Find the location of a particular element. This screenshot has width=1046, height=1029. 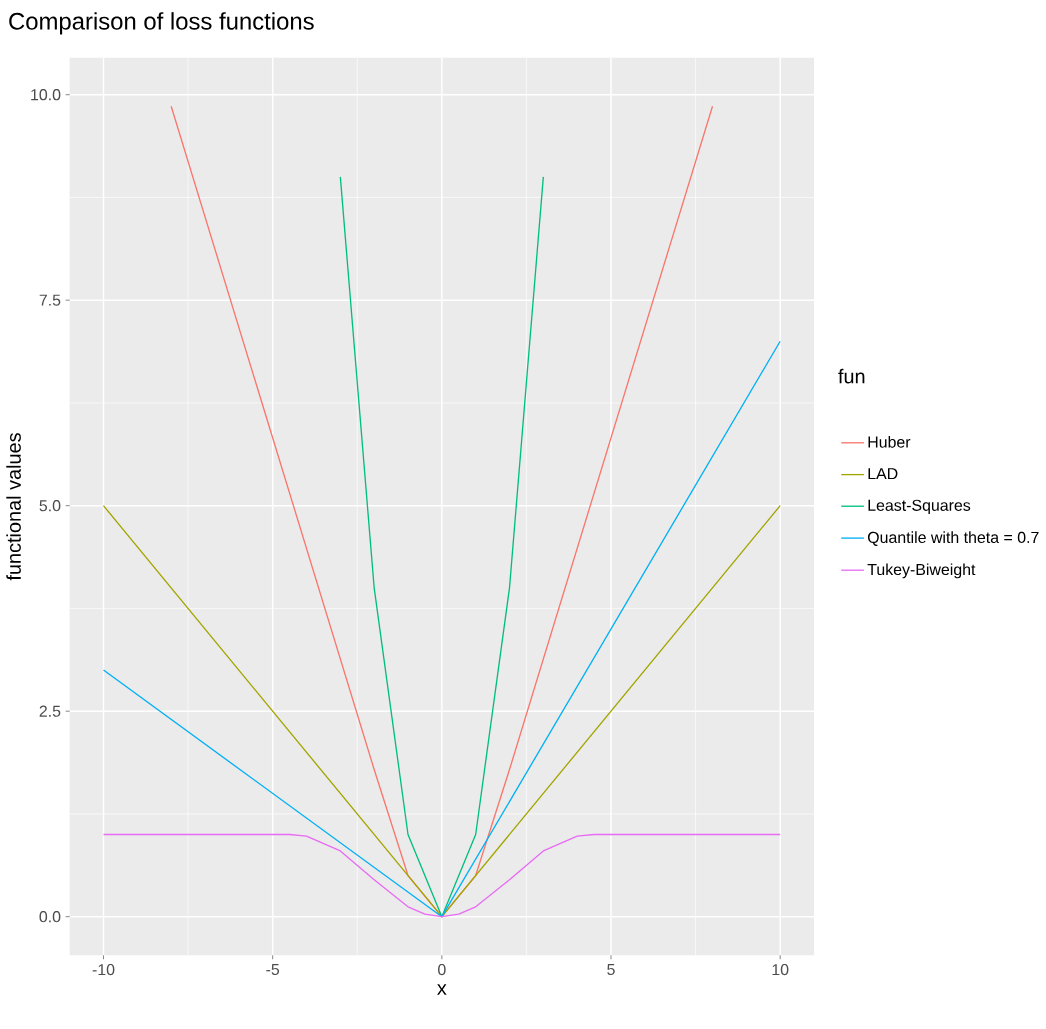

x-axis-title: x is located at coordinates (442, 989).